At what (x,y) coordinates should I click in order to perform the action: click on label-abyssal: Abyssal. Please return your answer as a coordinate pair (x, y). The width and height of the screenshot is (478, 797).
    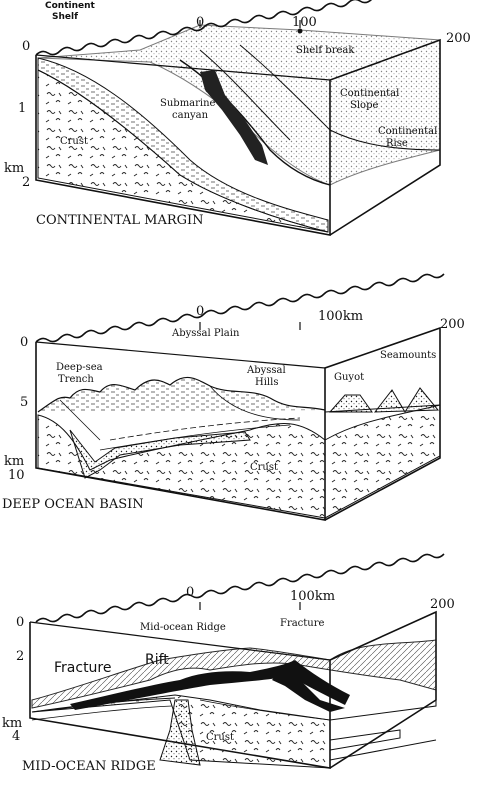
    Looking at the image, I should click on (266, 370).